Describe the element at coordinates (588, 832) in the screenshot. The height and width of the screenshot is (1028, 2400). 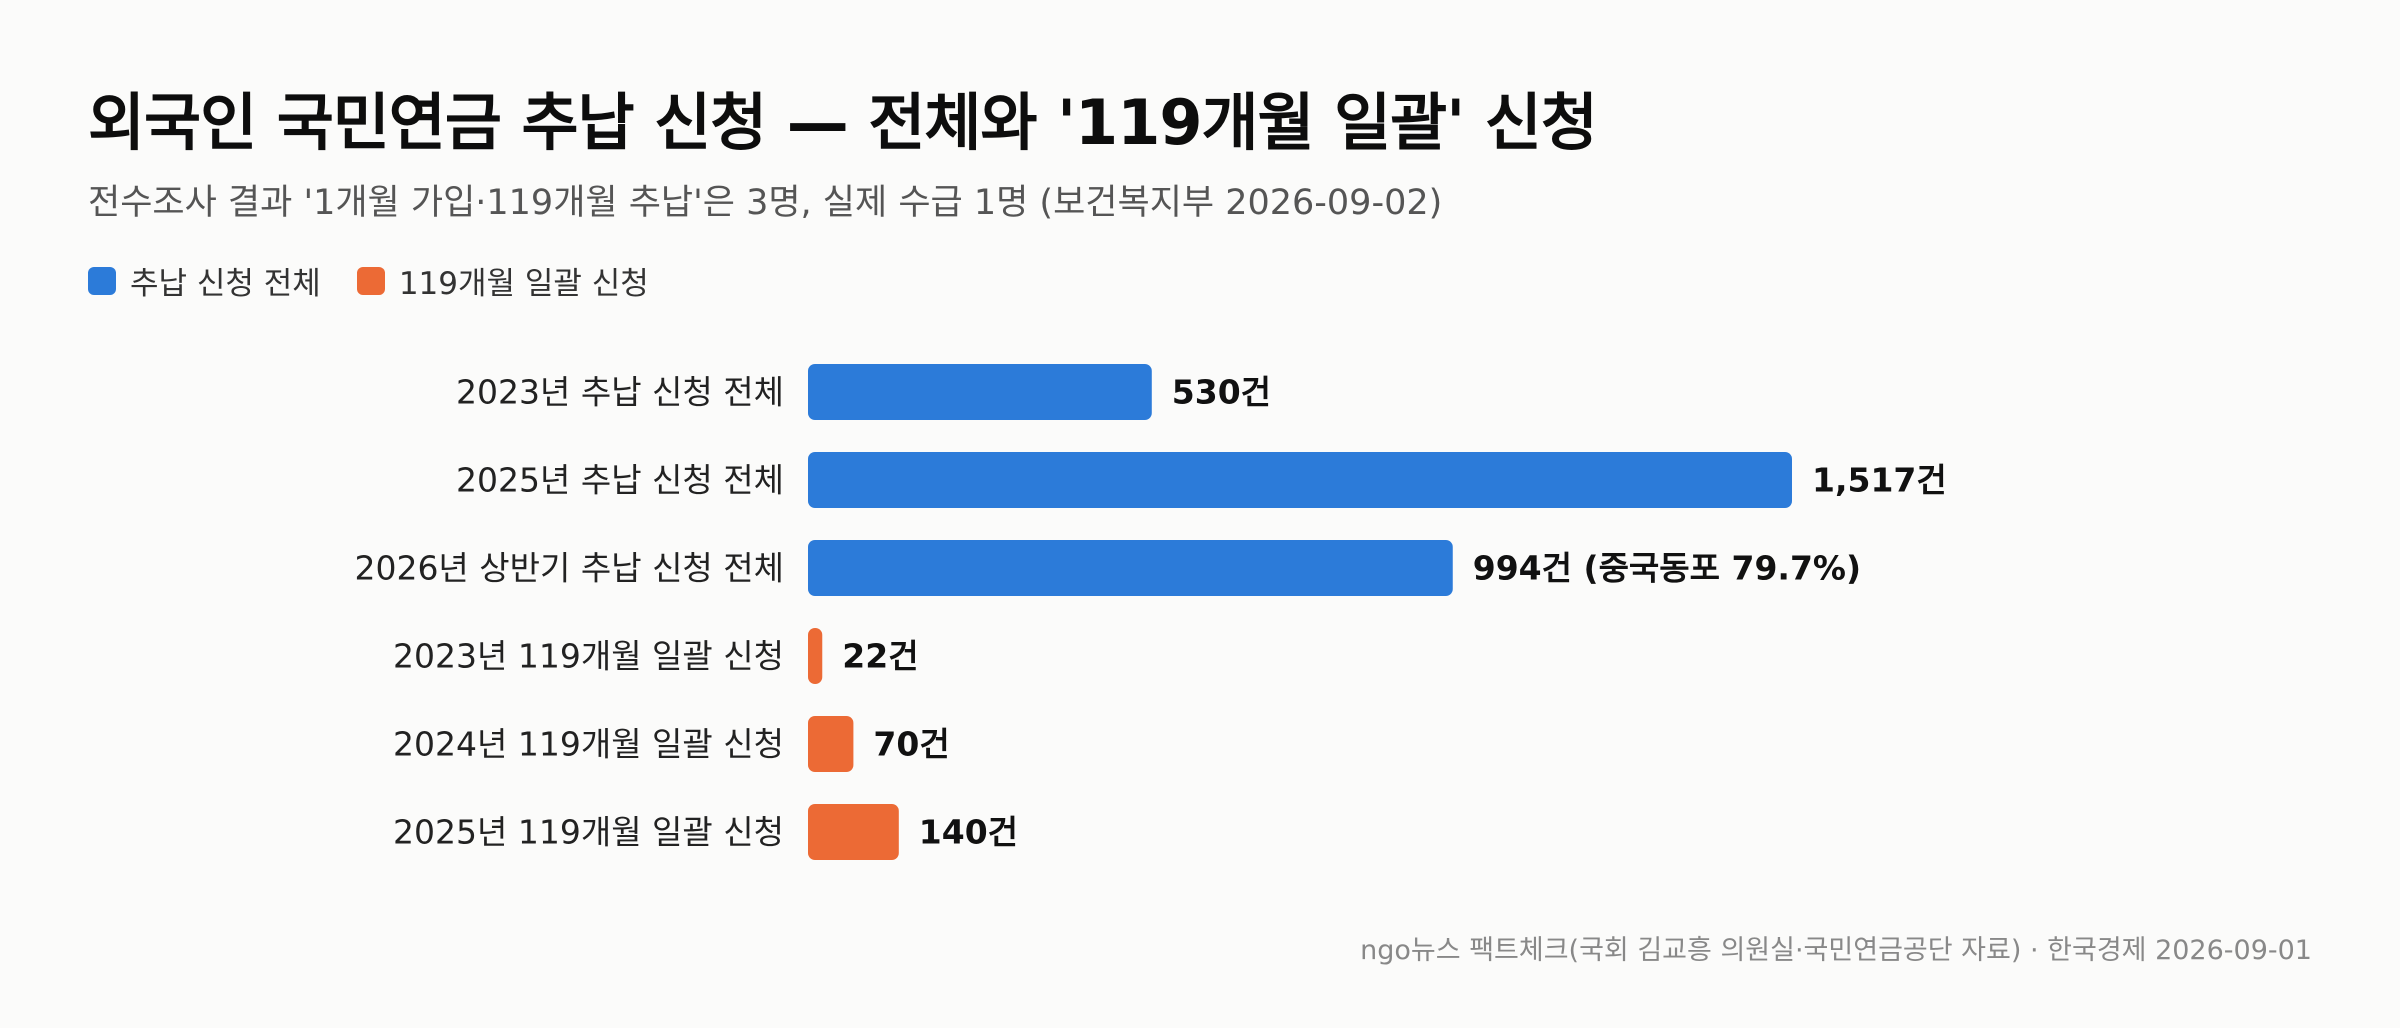
I see `category-label: 2025년 119개월 일괄 신청` at that location.